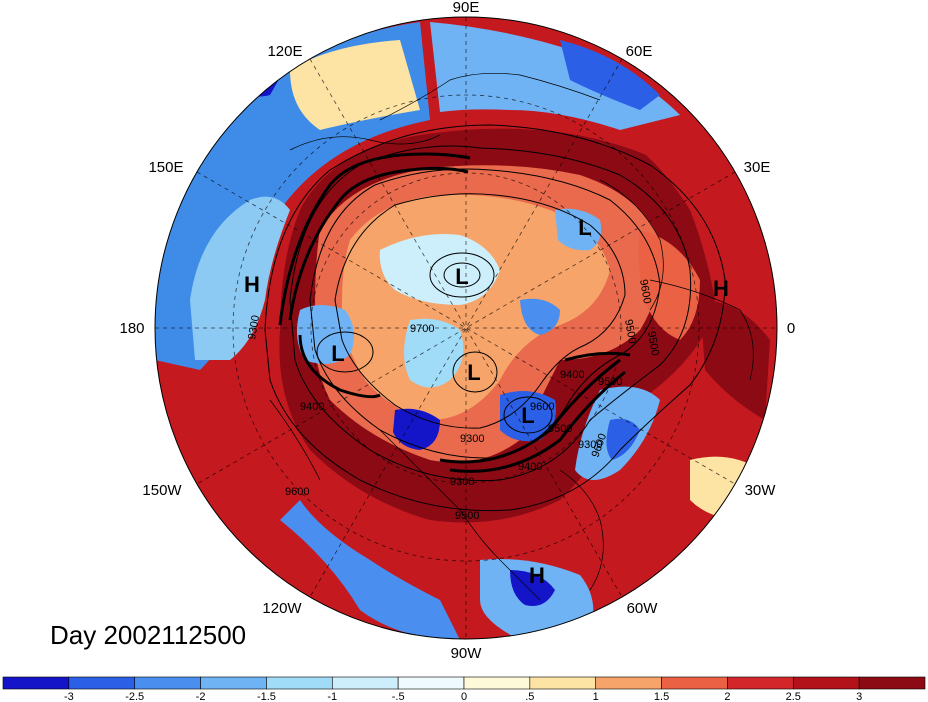 The width and height of the screenshot is (928, 702). What do you see at coordinates (761, 490) in the screenshot?
I see `lon-label-30w: 30W` at bounding box center [761, 490].